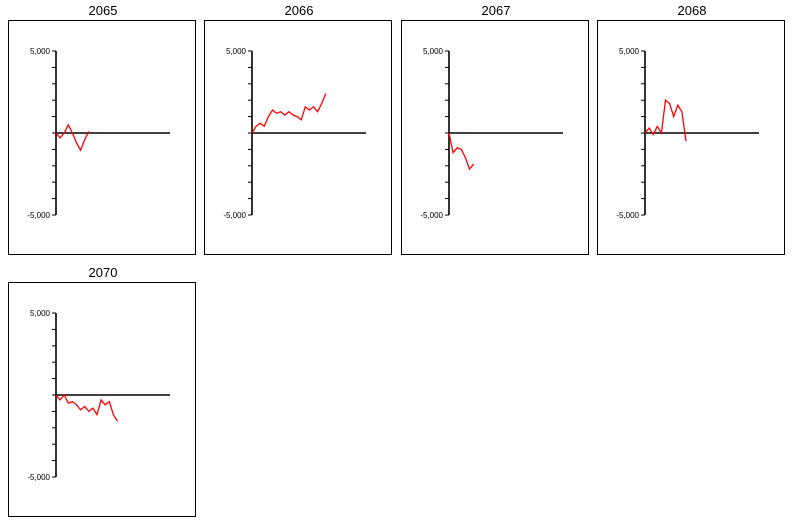 The height and width of the screenshot is (523, 793). I want to click on chart-panel-2067: 2067 5,000 -5,000, so click(496, 129).